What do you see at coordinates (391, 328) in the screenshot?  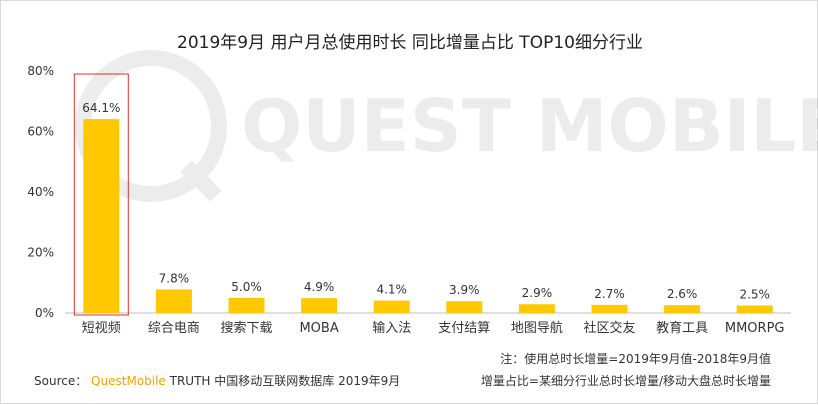 I see `x-tick-label: 输入法` at bounding box center [391, 328].